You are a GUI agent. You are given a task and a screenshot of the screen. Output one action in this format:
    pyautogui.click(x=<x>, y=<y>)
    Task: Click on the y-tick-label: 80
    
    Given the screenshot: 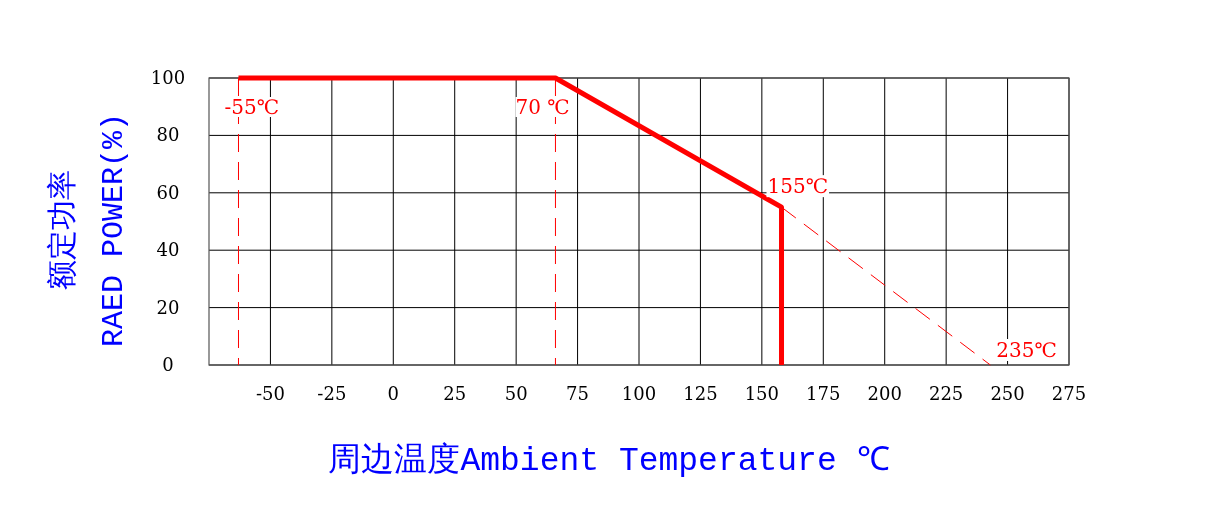 What is the action you would take?
    pyautogui.click(x=168, y=135)
    